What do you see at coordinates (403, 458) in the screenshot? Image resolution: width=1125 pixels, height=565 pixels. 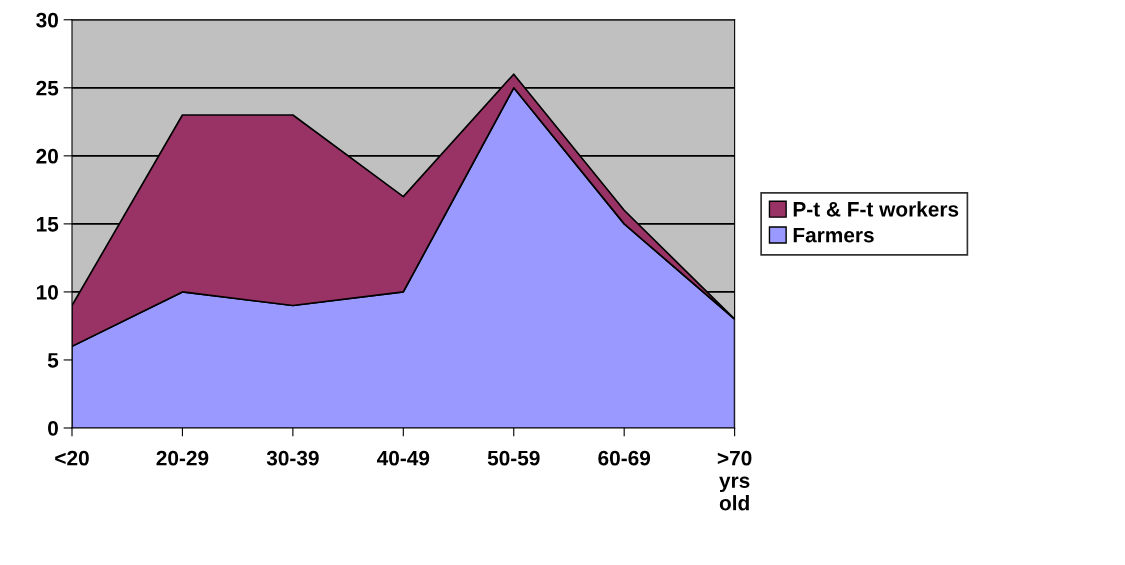 I see `x-tick-label: 40-49` at bounding box center [403, 458].